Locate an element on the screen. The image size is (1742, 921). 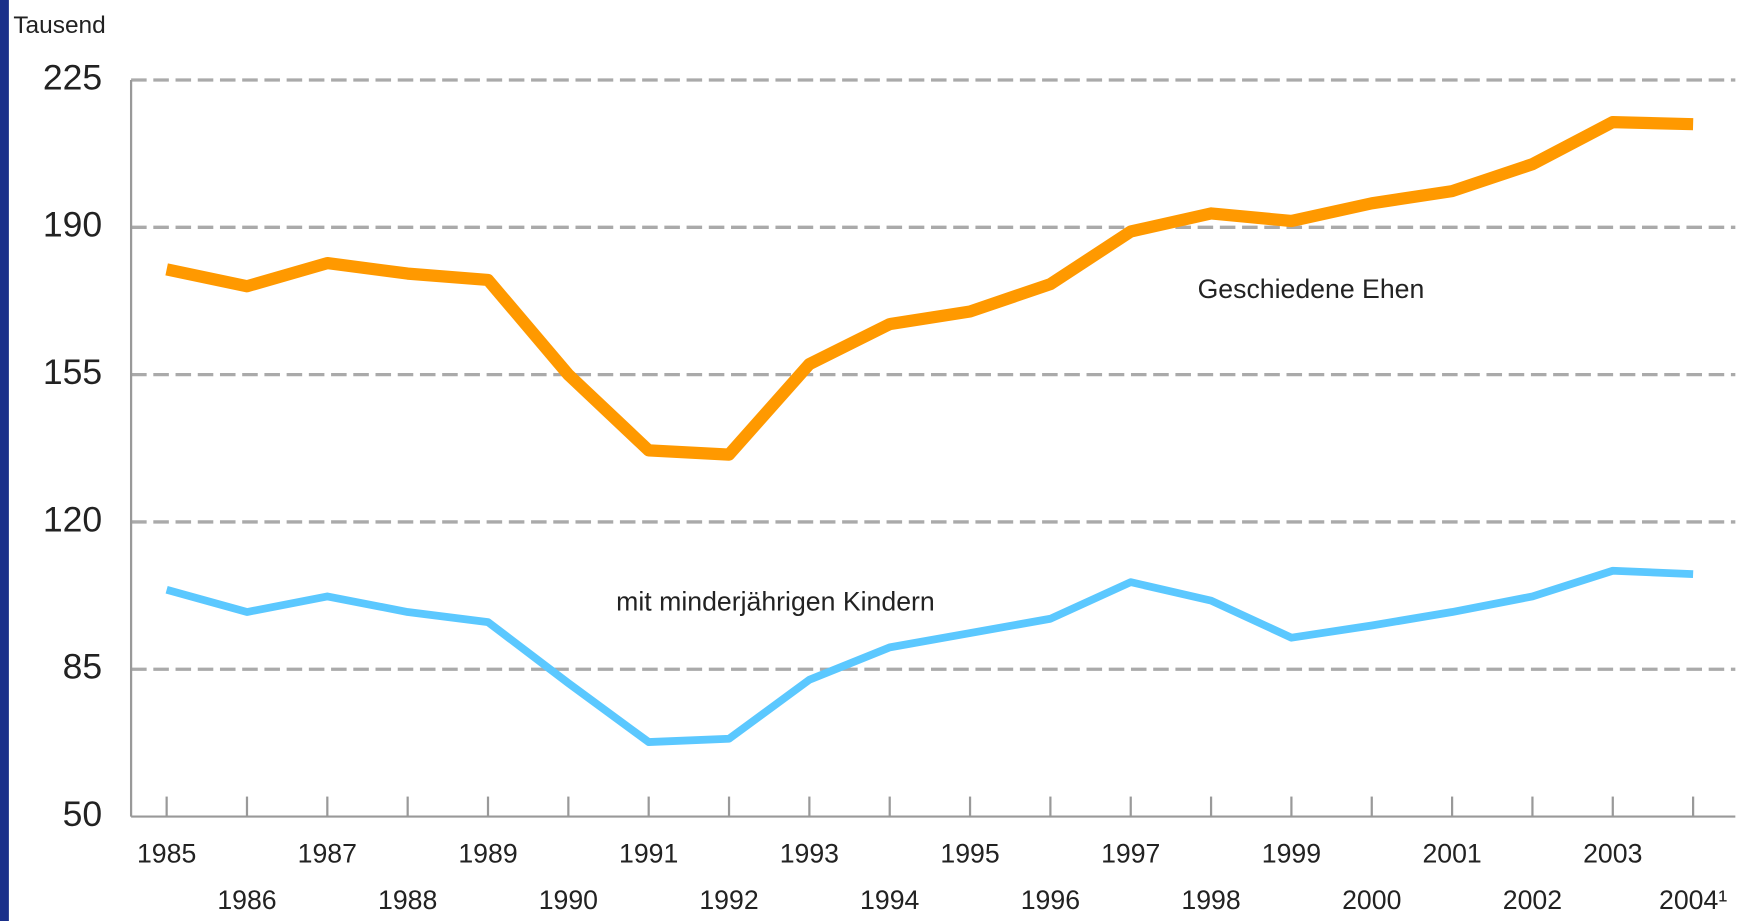
y-unit-label: Tausend is located at coordinates (59, 25).